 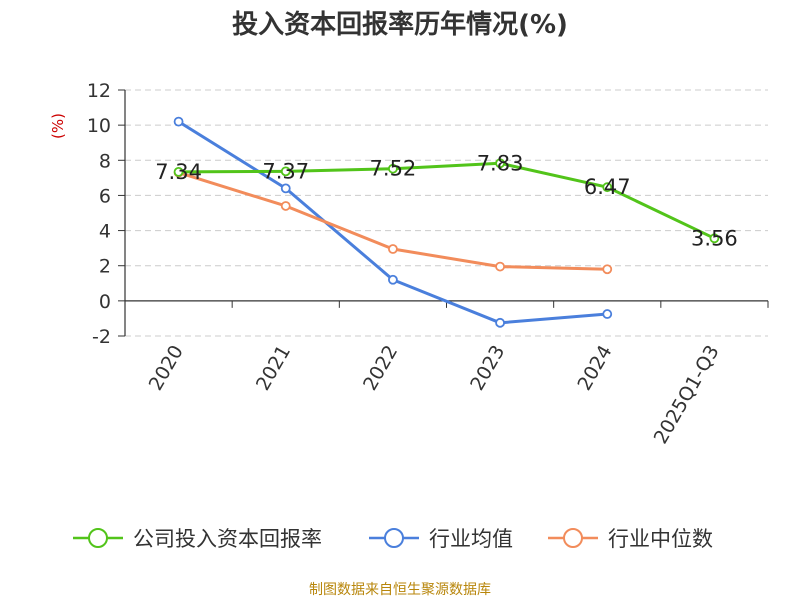 I want to click on y-tick-label: 12, so click(x=99, y=91).